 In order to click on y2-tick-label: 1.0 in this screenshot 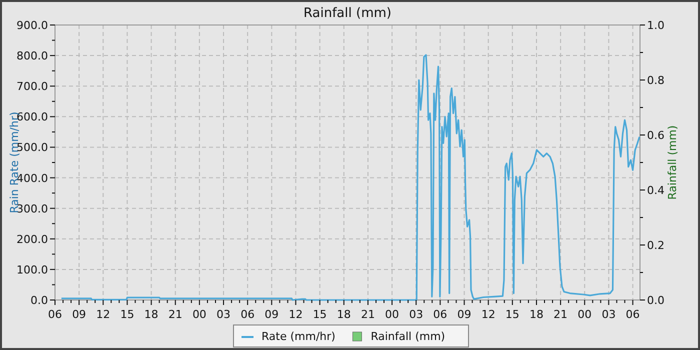, I will do `click(655, 25)`.